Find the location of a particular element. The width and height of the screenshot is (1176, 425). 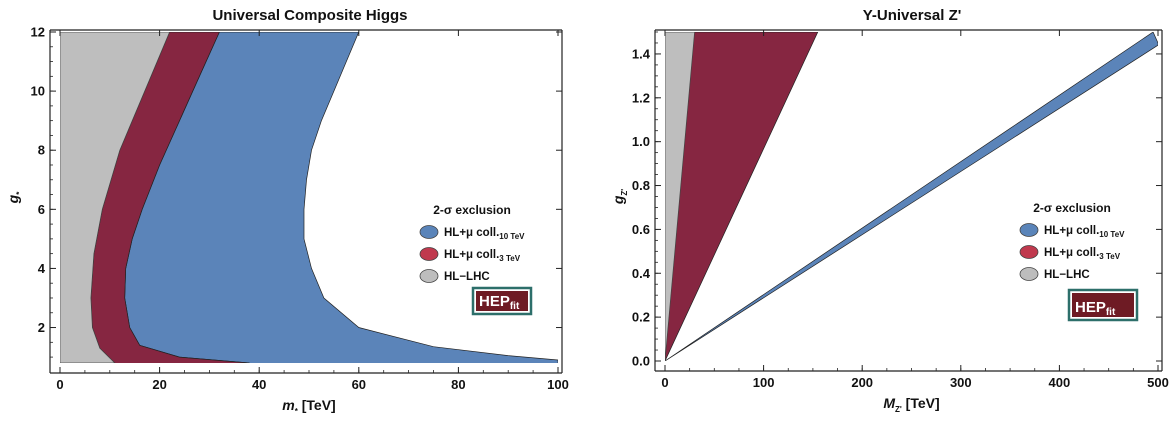

y-tick-label: 0.0 is located at coordinates (641, 361).